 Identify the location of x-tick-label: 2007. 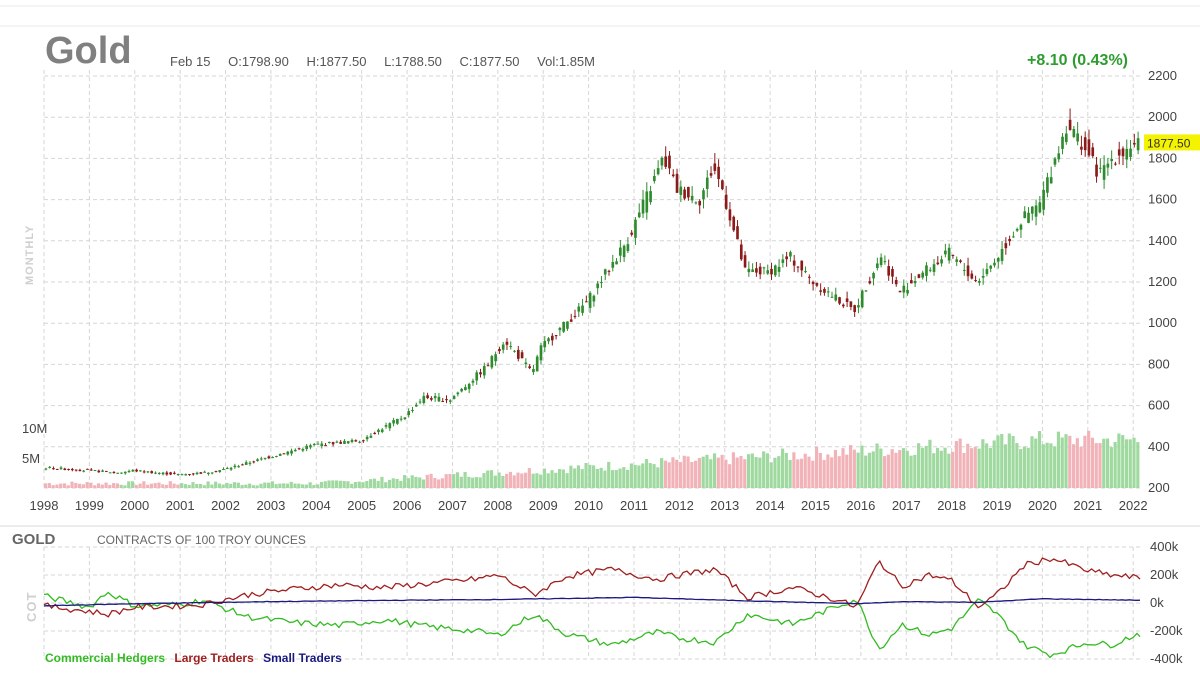
(452, 505).